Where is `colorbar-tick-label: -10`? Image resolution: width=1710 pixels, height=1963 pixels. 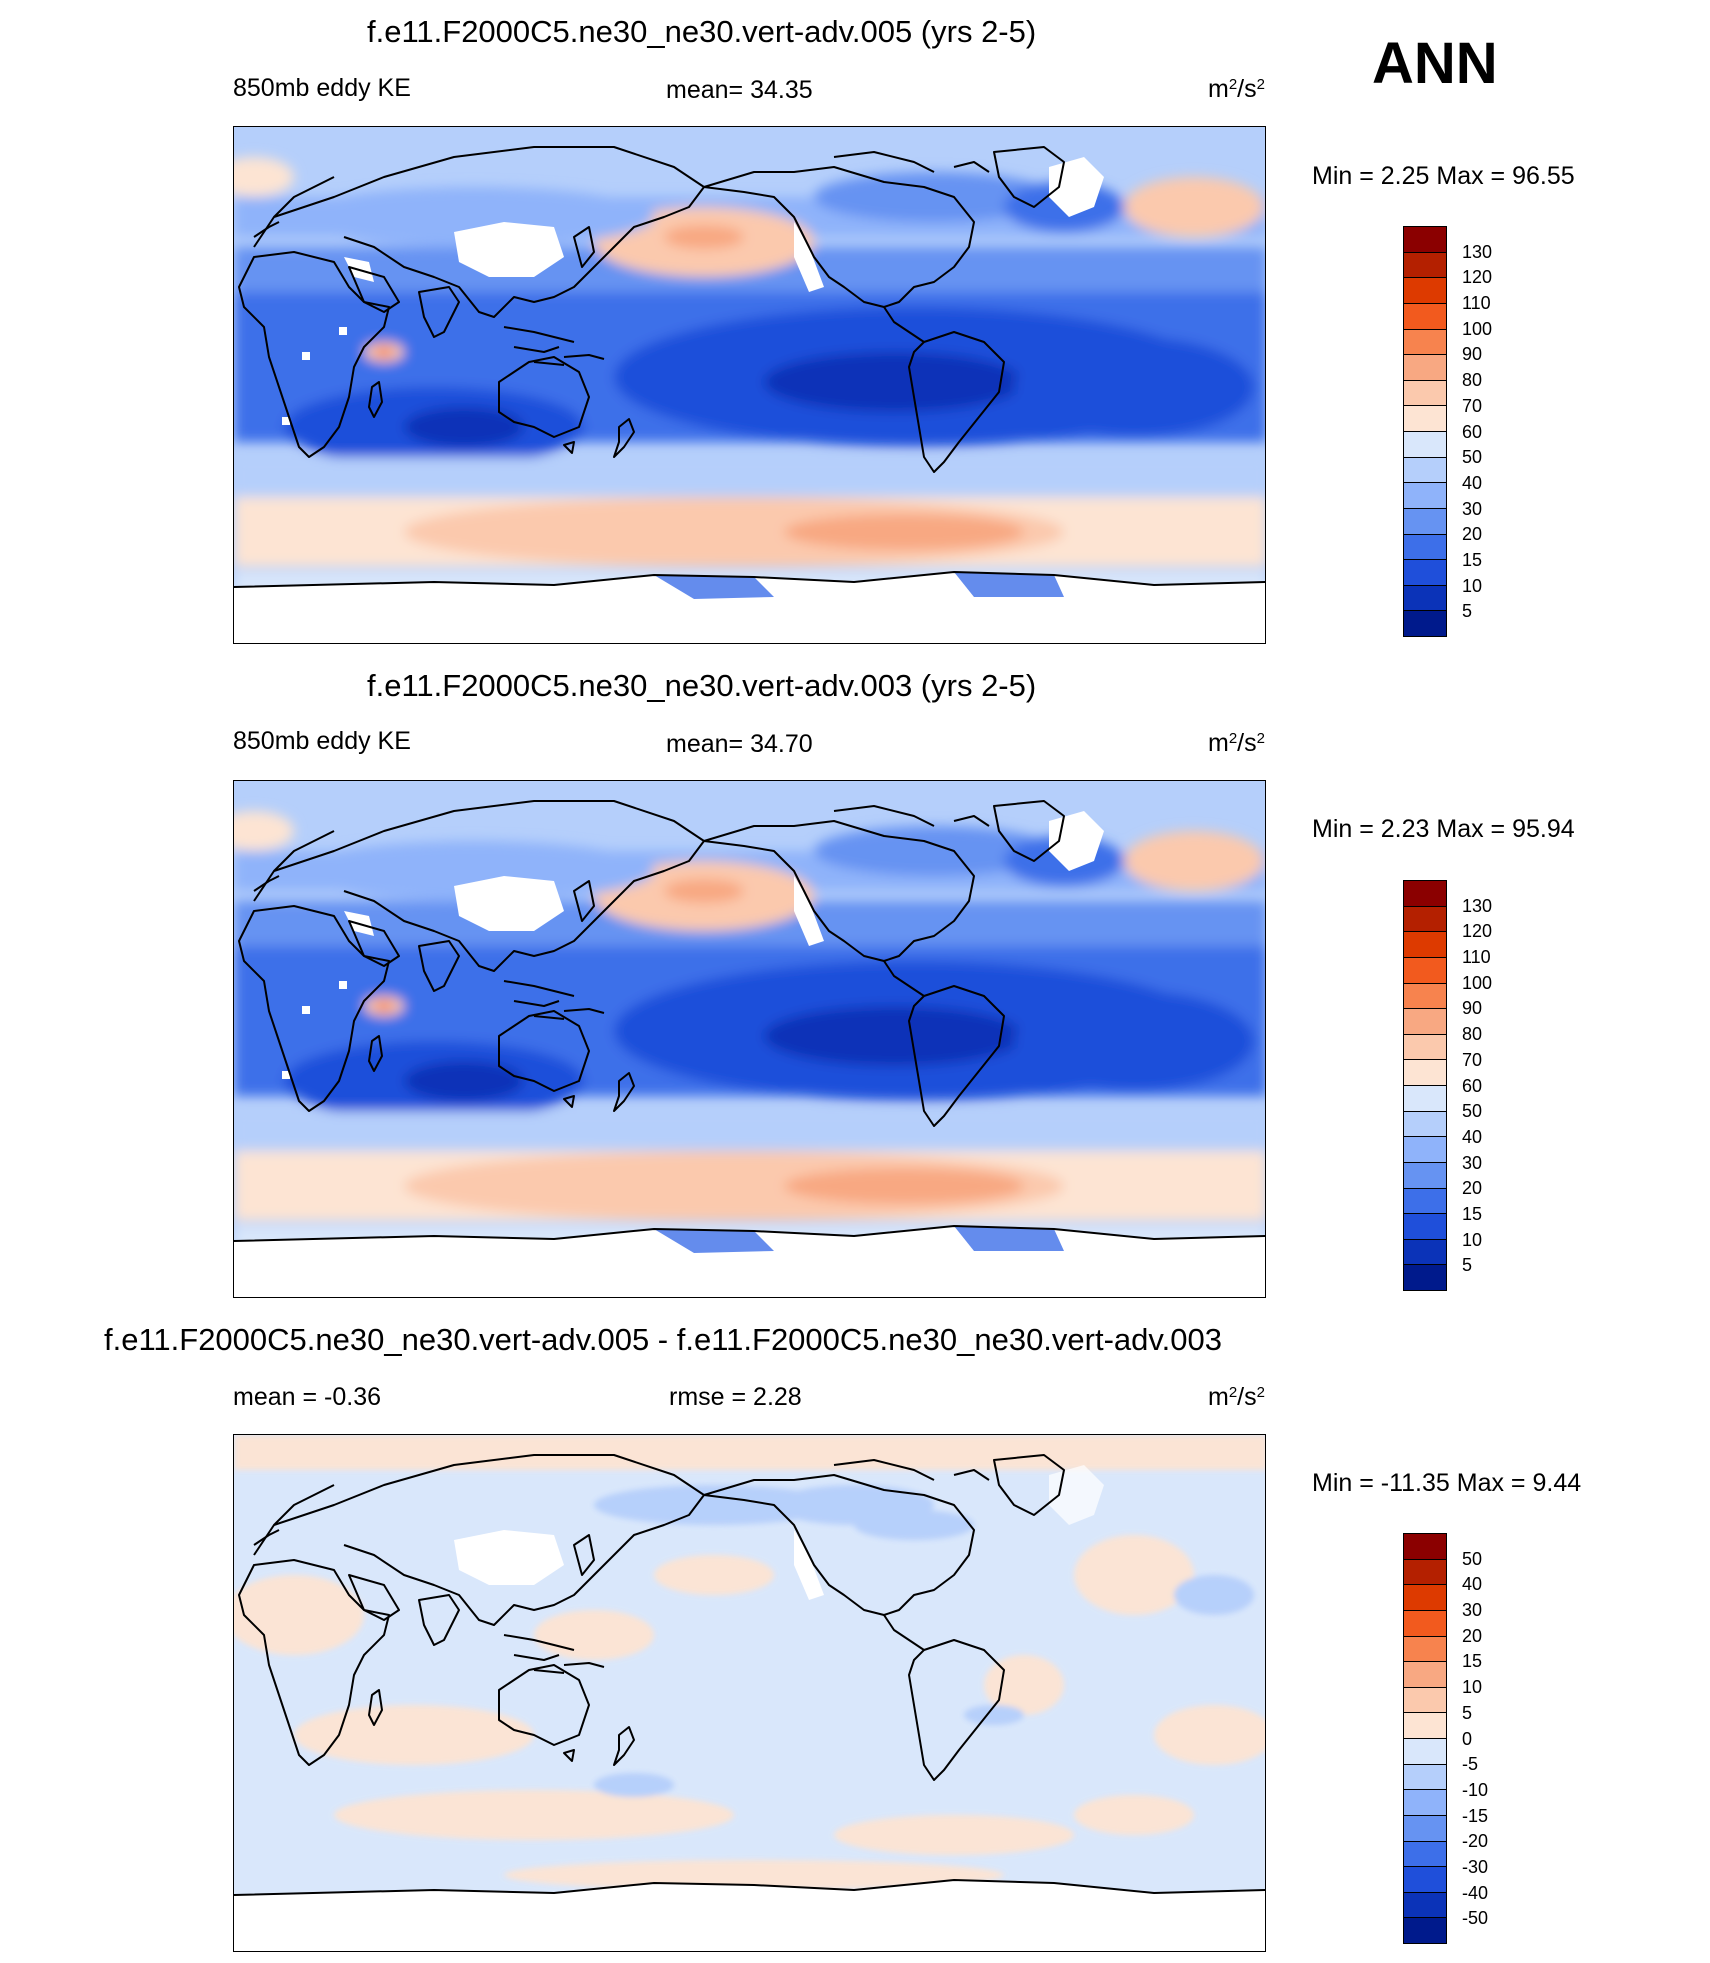
colorbar-tick-label: -10 is located at coordinates (1475, 1789).